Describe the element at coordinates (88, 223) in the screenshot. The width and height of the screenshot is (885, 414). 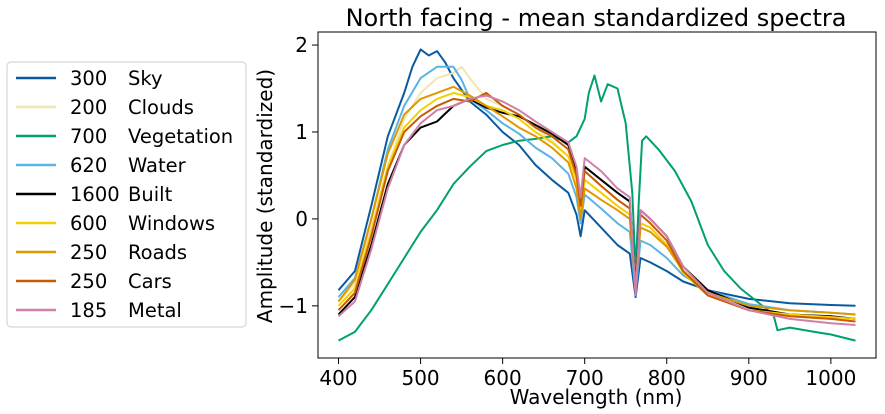
I see `legend-count: 600` at that location.